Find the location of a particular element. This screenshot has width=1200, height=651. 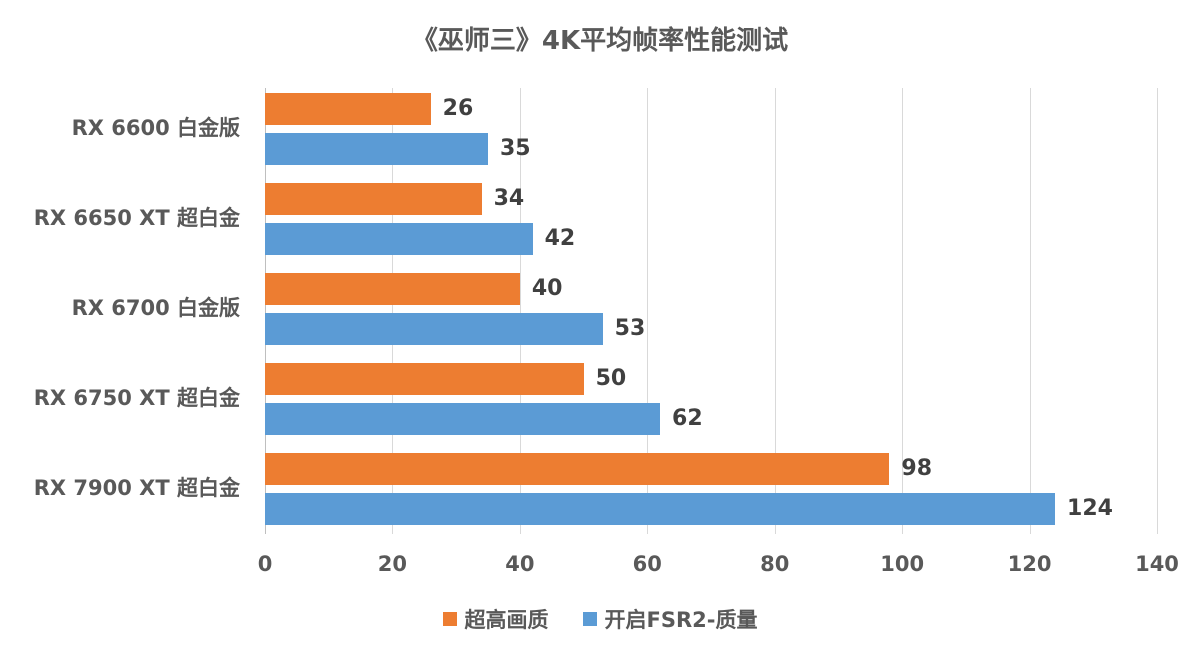

legend-swatch-orange-icon is located at coordinates (449, 619).